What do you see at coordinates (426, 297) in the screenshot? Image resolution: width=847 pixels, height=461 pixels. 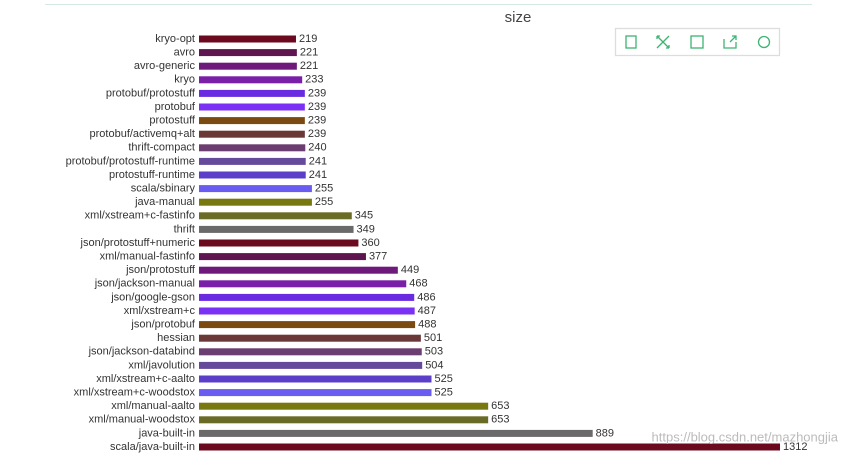 I see `value-label: 486` at bounding box center [426, 297].